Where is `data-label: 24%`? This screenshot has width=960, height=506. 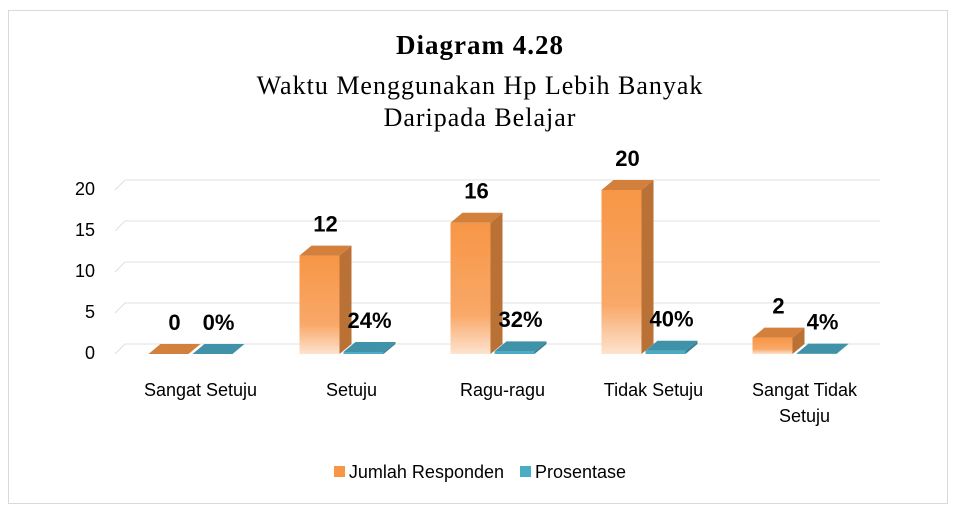 data-label: 24% is located at coordinates (369, 320).